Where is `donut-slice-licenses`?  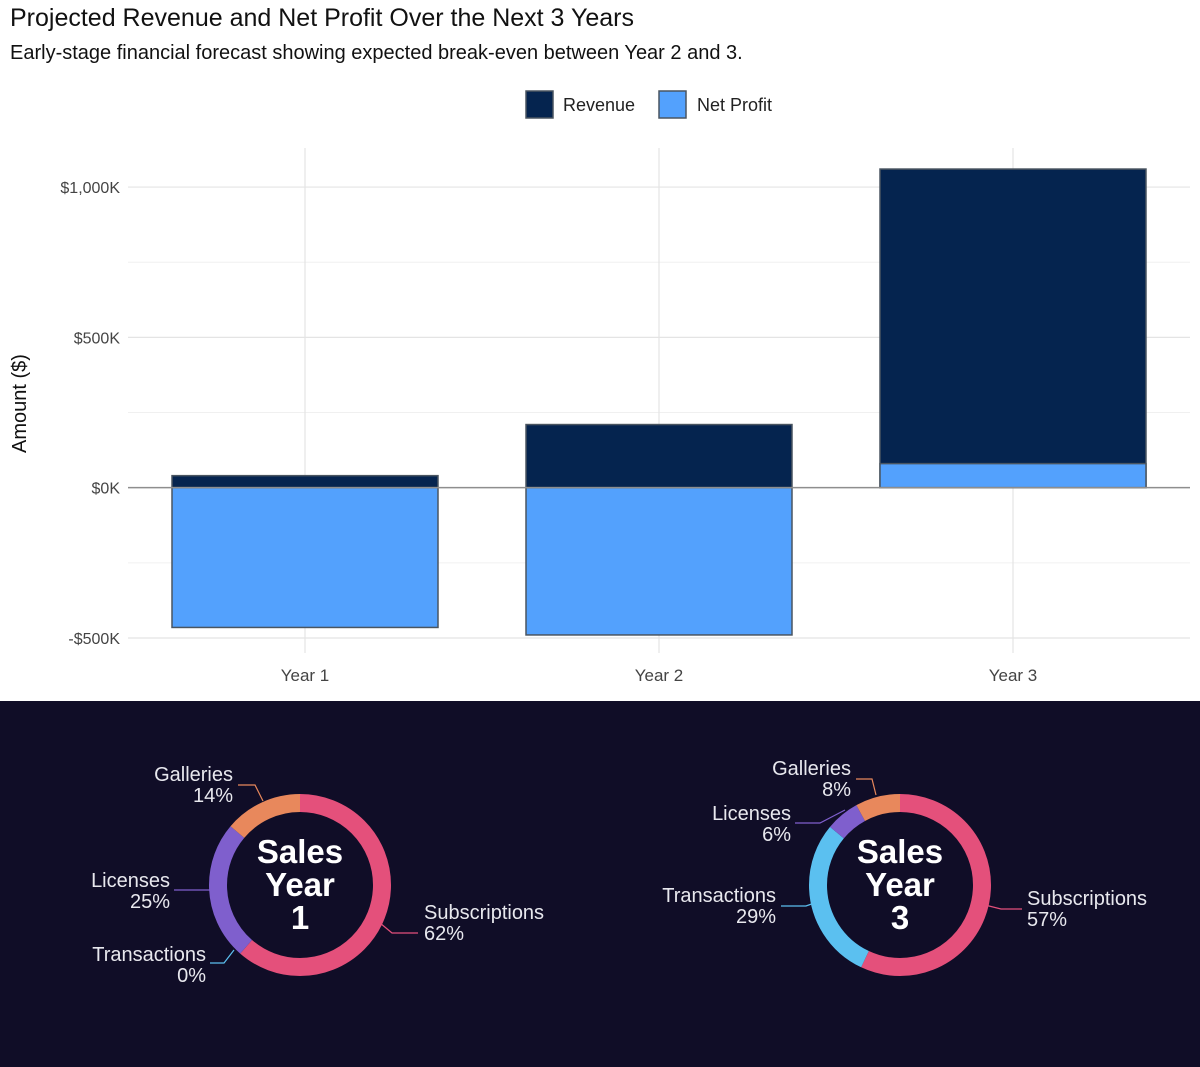 donut-slice-licenses is located at coordinates (300, 885).